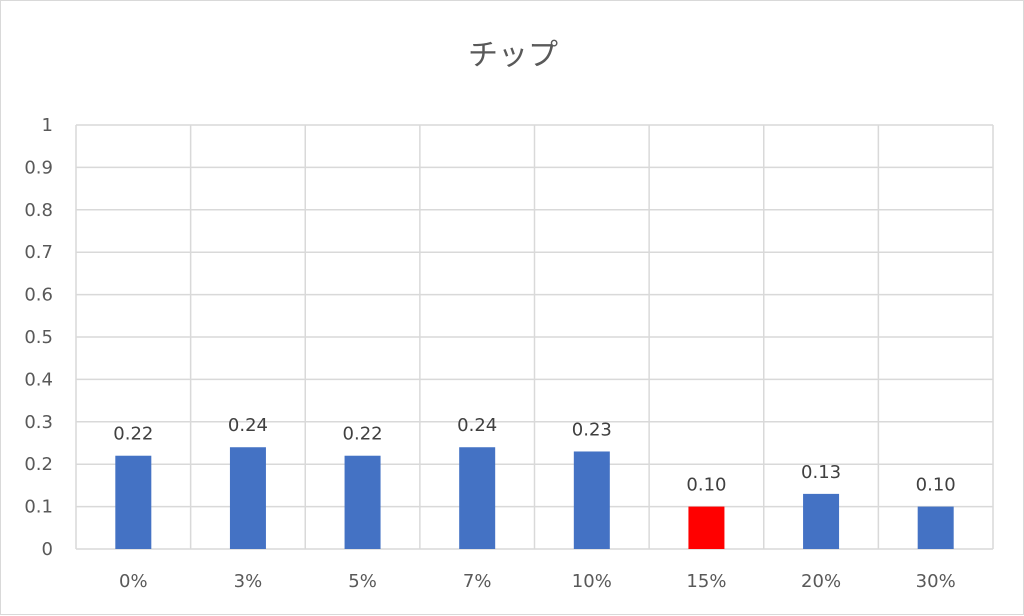 This screenshot has width=1024, height=616. Describe the element at coordinates (133, 581) in the screenshot. I see `x-tick-label: 0%` at that location.